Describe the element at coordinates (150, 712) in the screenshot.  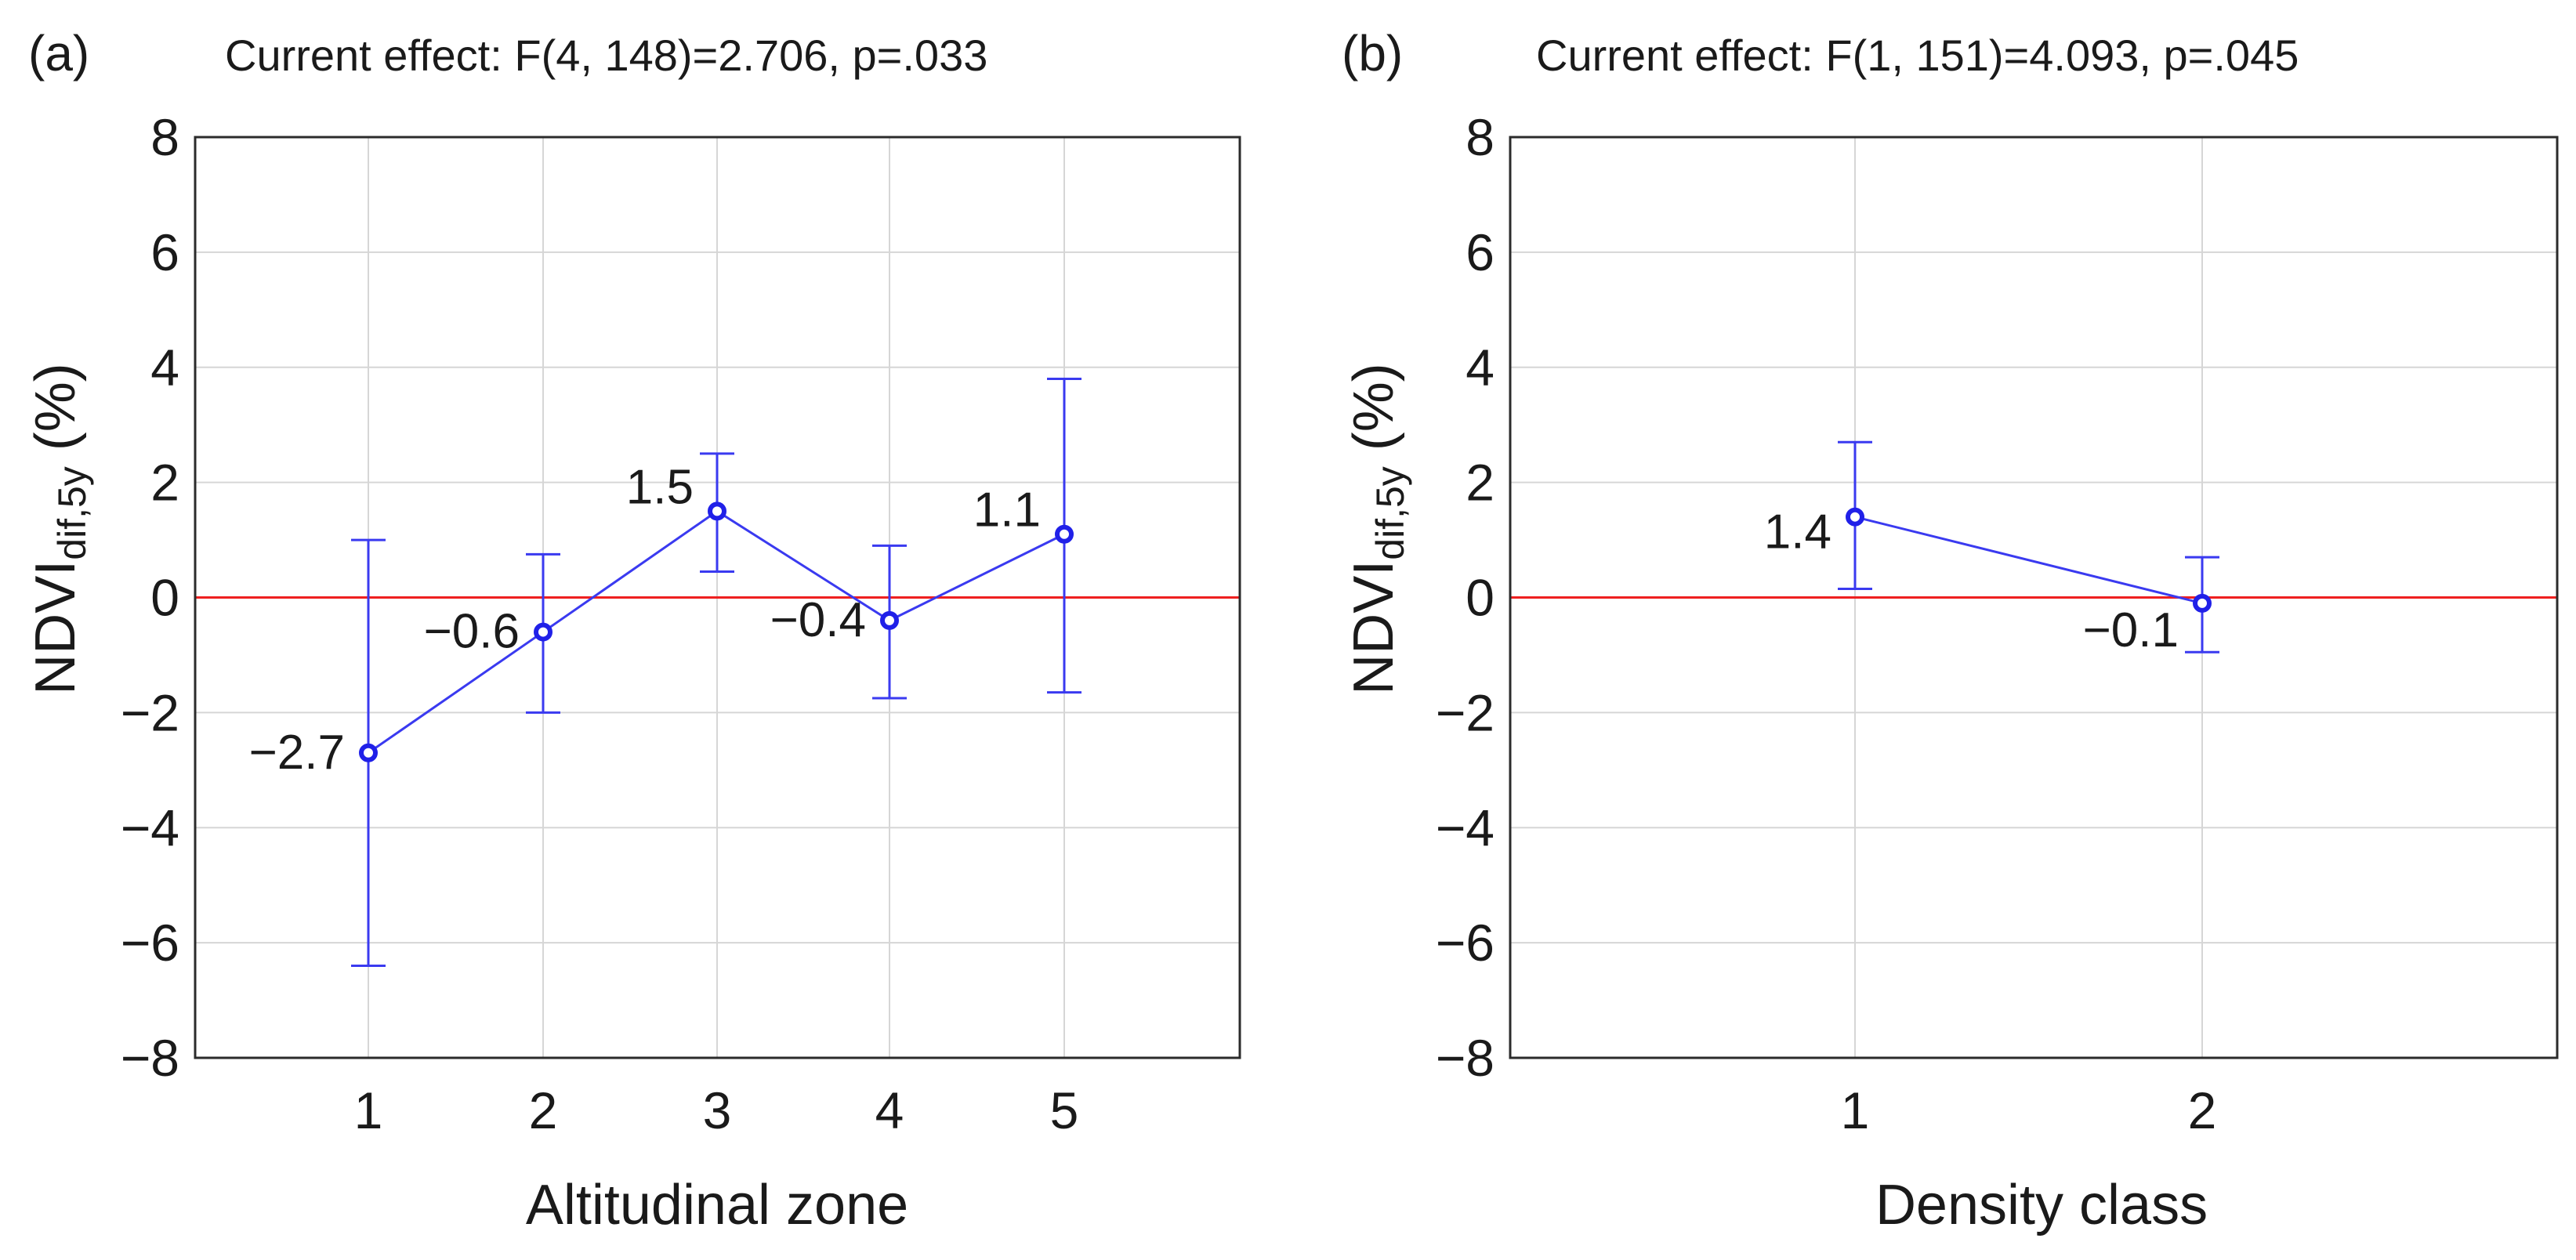
I see `panel-a-y-tick-label: −2` at that location.